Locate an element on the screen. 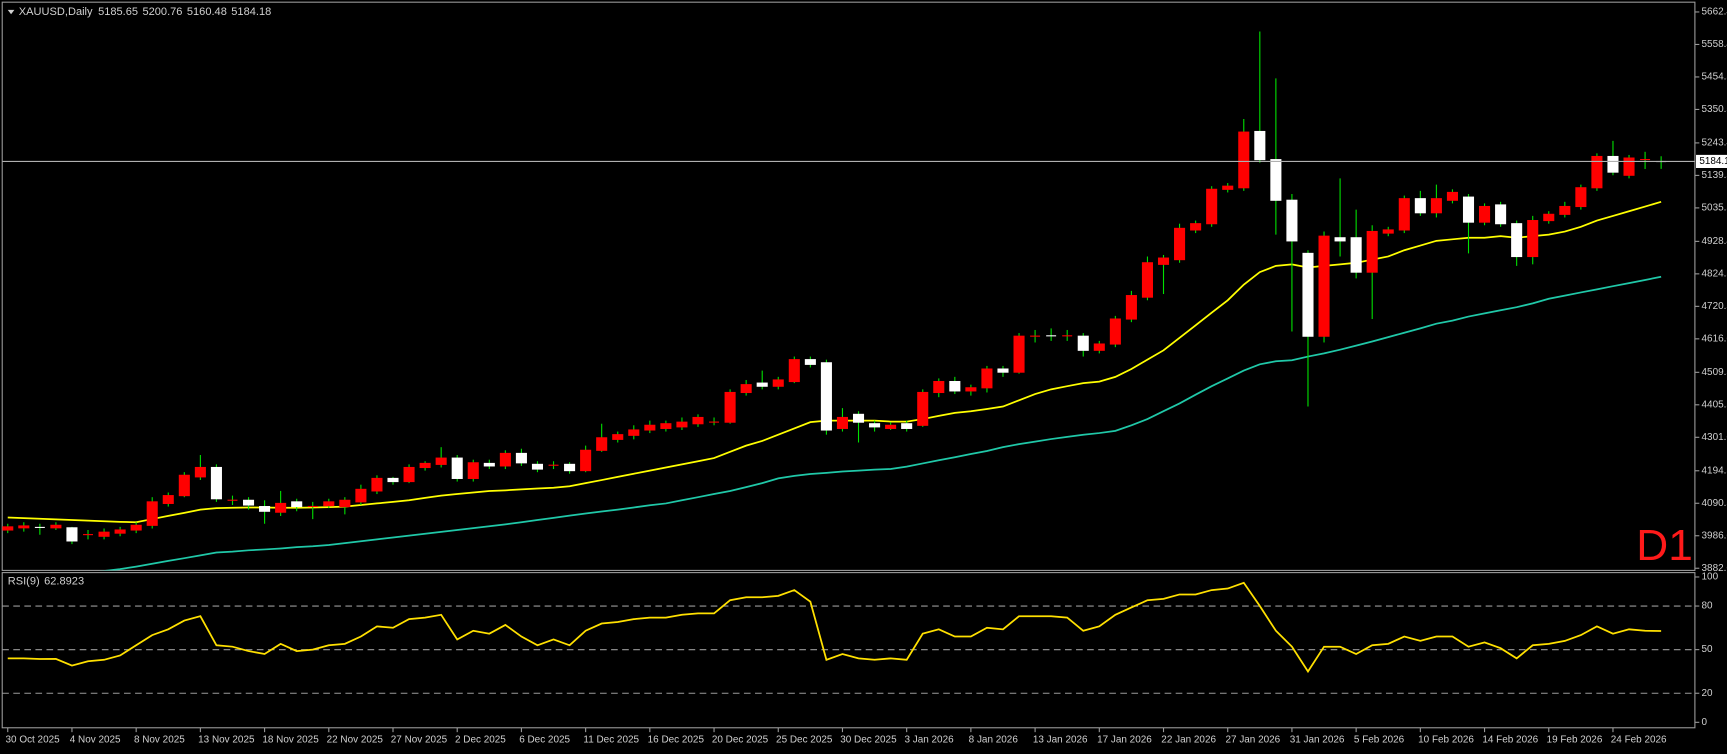 The image size is (1727, 754). symbol-title: XAUUSD,Daily is located at coordinates (56, 12).